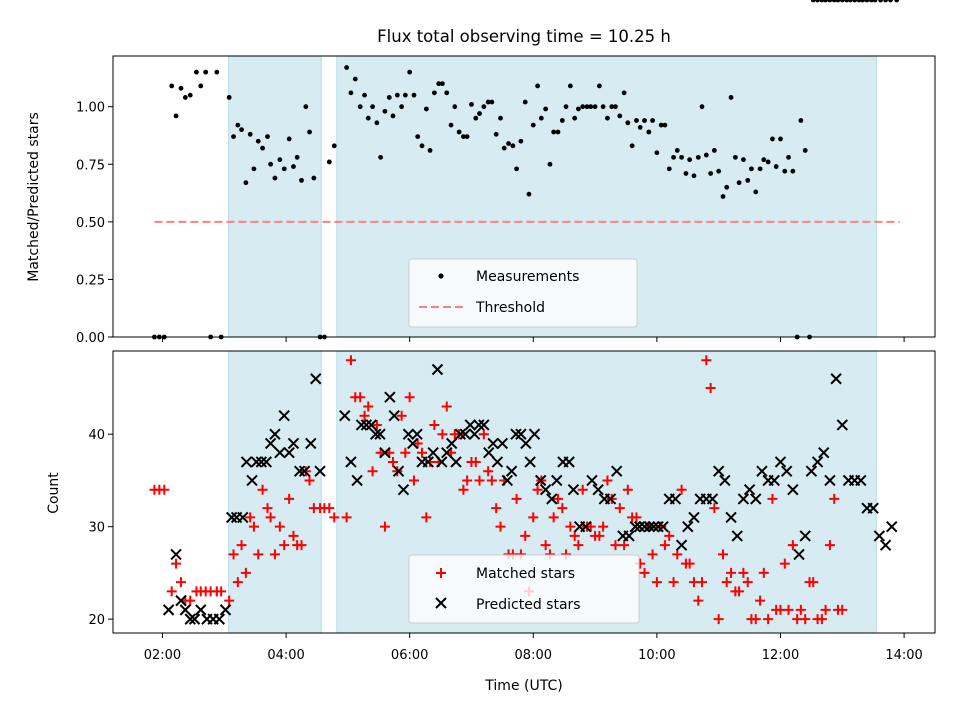 This screenshot has height=720, width=960. What do you see at coordinates (34, 197) in the screenshot?
I see `top-y-axis-label: Matched/Predicted stars` at bounding box center [34, 197].